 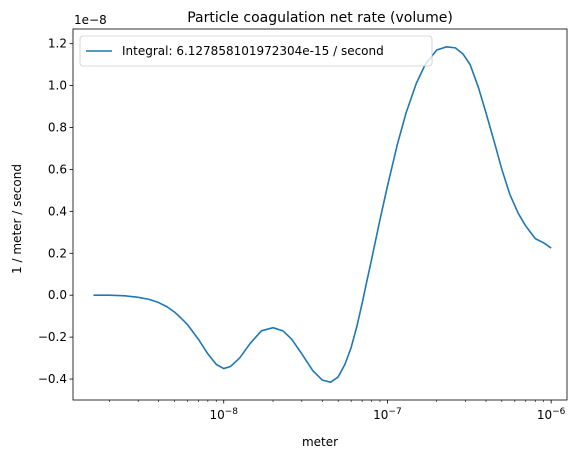 What do you see at coordinates (57, 253) in the screenshot?
I see `y-tick-label: 0.2` at bounding box center [57, 253].